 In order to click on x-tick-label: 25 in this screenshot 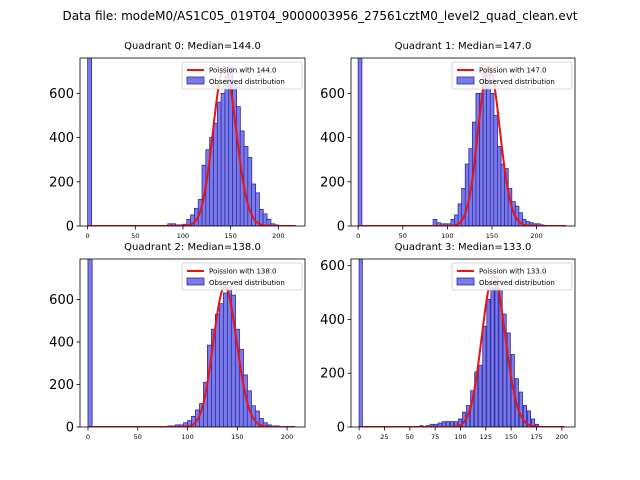, I will do `click(384, 437)`.